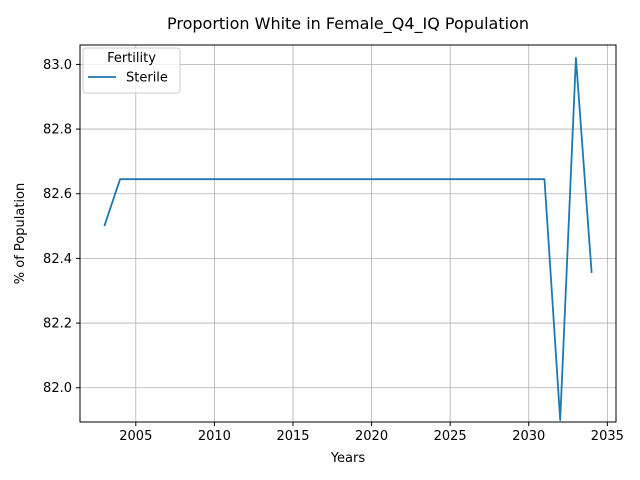 Image resolution: width=640 pixels, height=480 pixels. What do you see at coordinates (57, 65) in the screenshot?
I see `y-tick-label: 83.0` at bounding box center [57, 65].